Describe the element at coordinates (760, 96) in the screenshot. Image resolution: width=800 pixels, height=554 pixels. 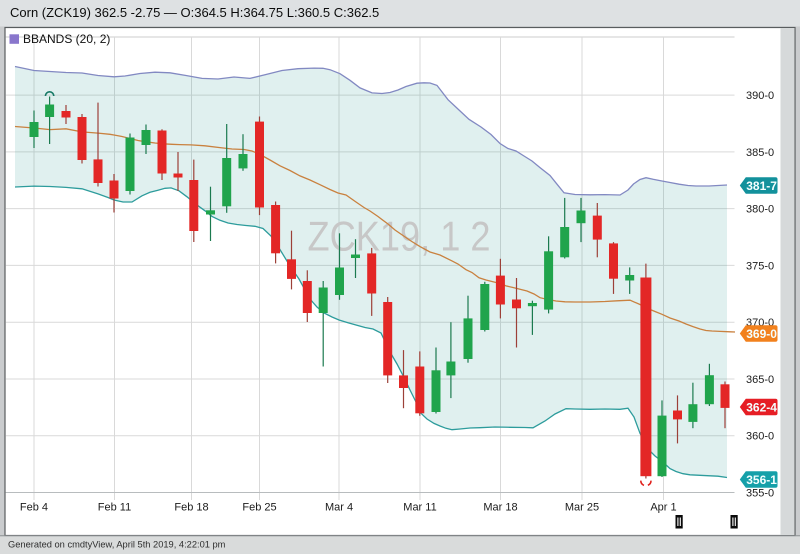
I see `svg-text: 390-0` at that location.